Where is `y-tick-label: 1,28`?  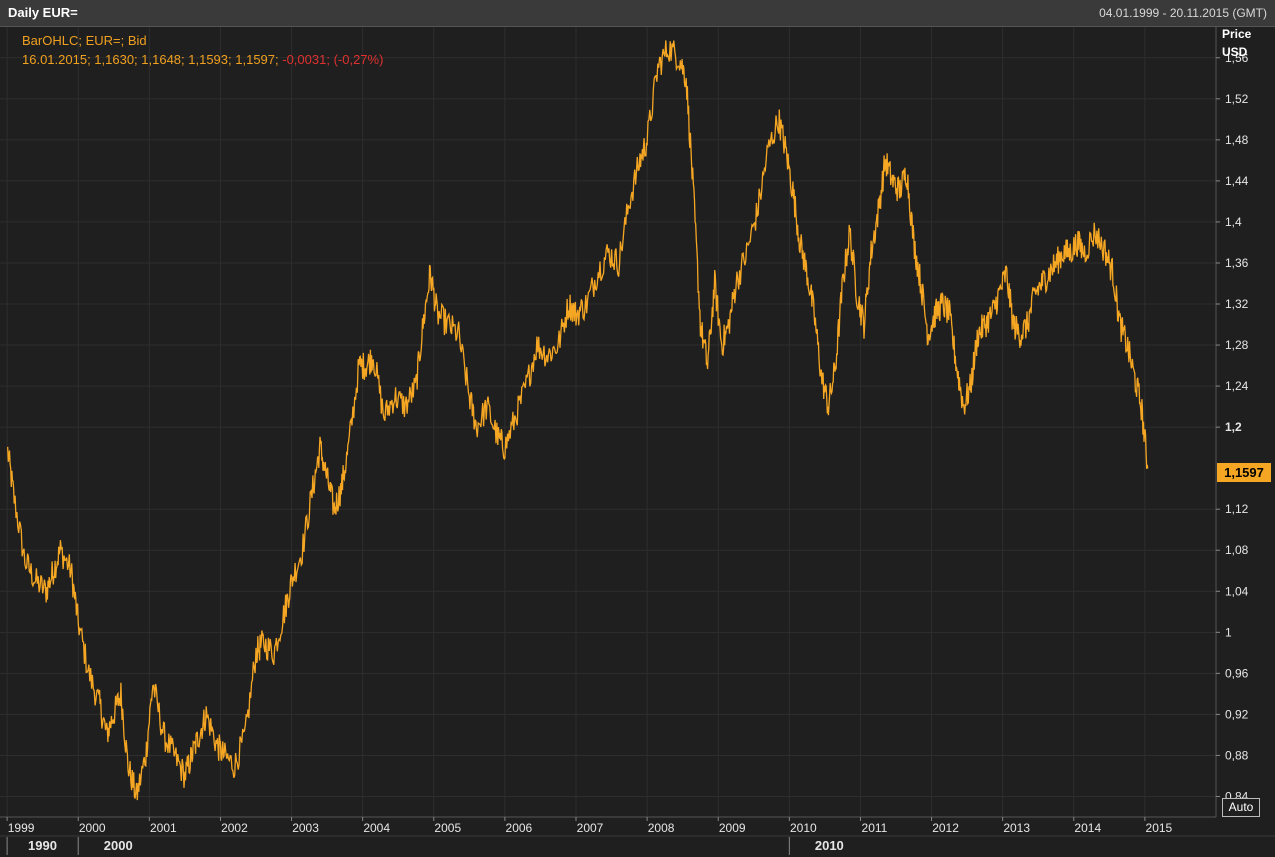 y-tick-label: 1,28 is located at coordinates (1237, 345).